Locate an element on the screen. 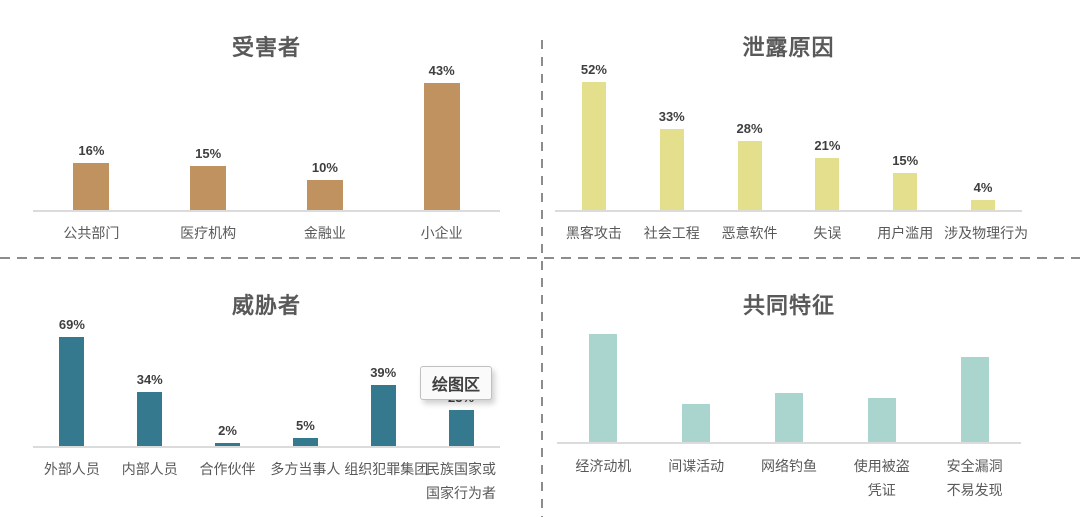 This screenshot has width=1080, height=517. horizontal-divider is located at coordinates (540, 258).